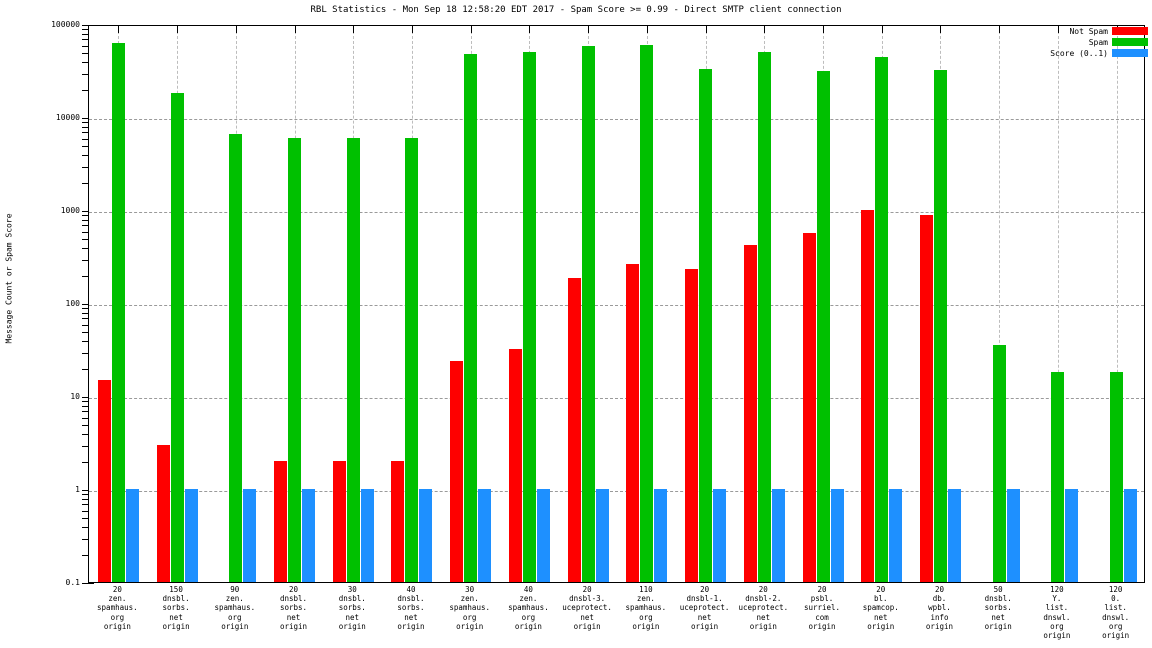  What do you see at coordinates (75, 396) in the screenshot?
I see `y-tick-label: 10` at bounding box center [75, 396].